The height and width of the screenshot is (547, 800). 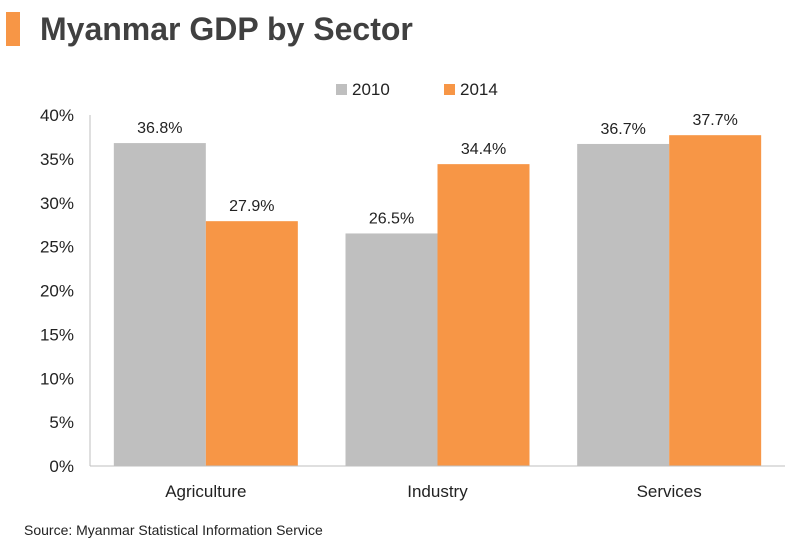 I want to click on legend-label-2010: 2010, so click(x=371, y=89).